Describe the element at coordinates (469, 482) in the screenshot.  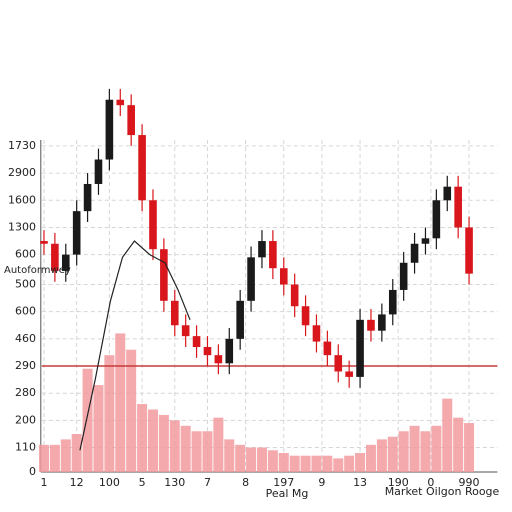
I see `x-tick-label: 990` at that location.